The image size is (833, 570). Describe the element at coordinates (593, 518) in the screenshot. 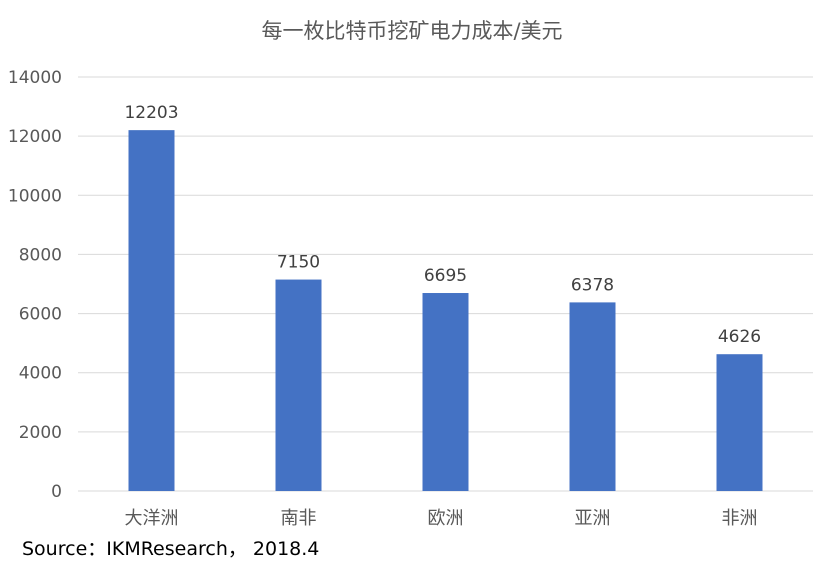

I see `x-category-label: 亚洲` at that location.